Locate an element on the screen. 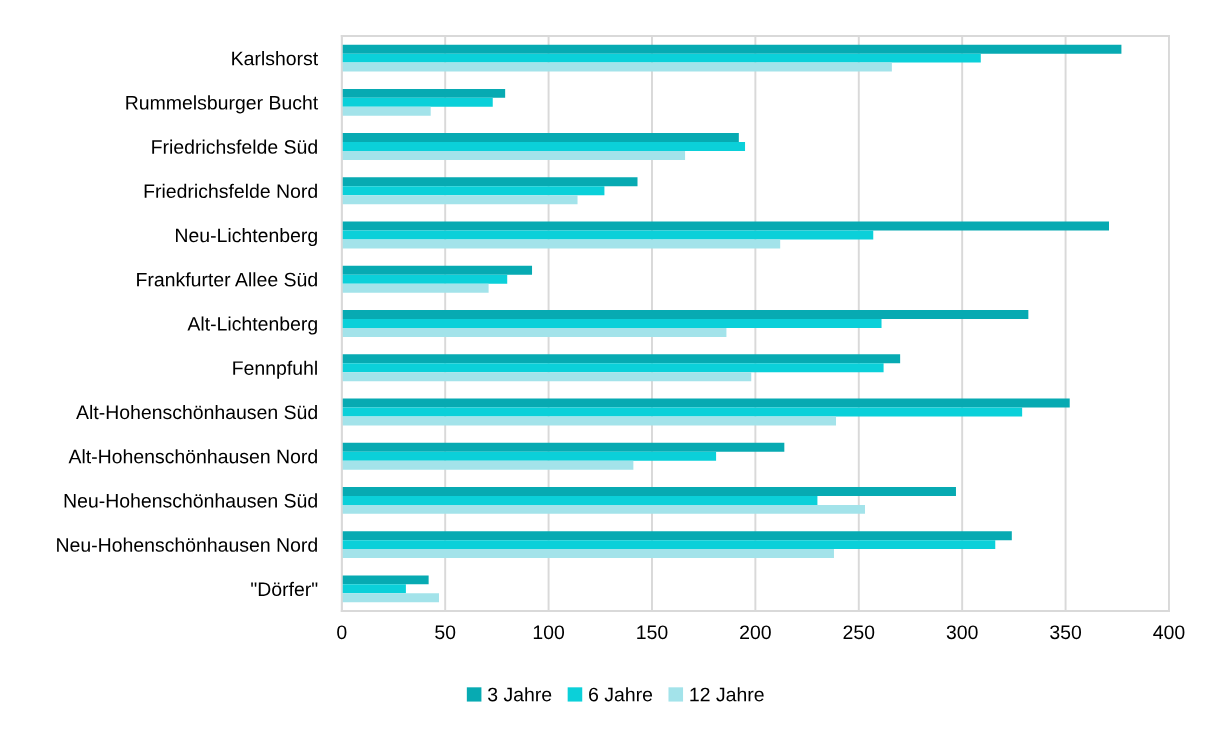 This screenshot has width=1212, height=729. y-tick-label: Alt-Lichtenberg is located at coordinates (252, 325).